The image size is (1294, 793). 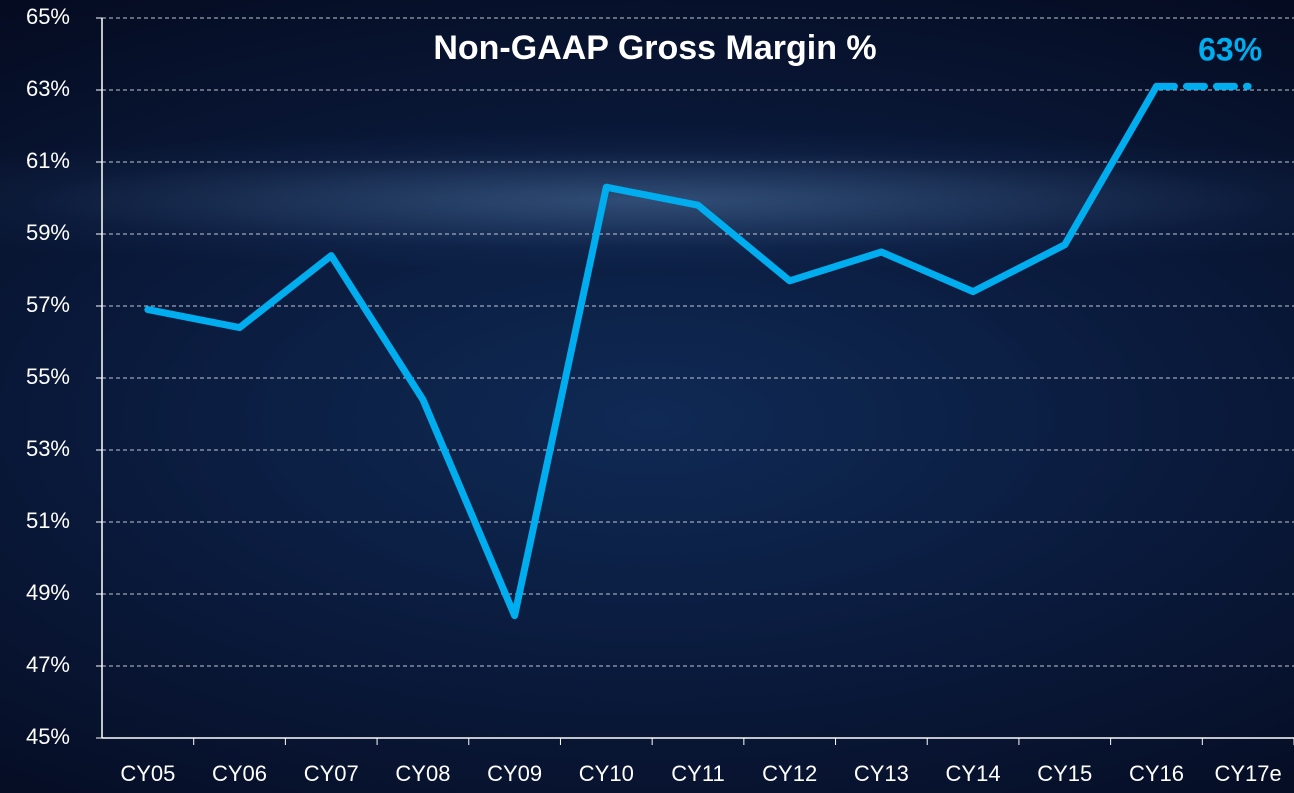 What do you see at coordinates (606, 773) in the screenshot?
I see `x-tick-label: CY10` at bounding box center [606, 773].